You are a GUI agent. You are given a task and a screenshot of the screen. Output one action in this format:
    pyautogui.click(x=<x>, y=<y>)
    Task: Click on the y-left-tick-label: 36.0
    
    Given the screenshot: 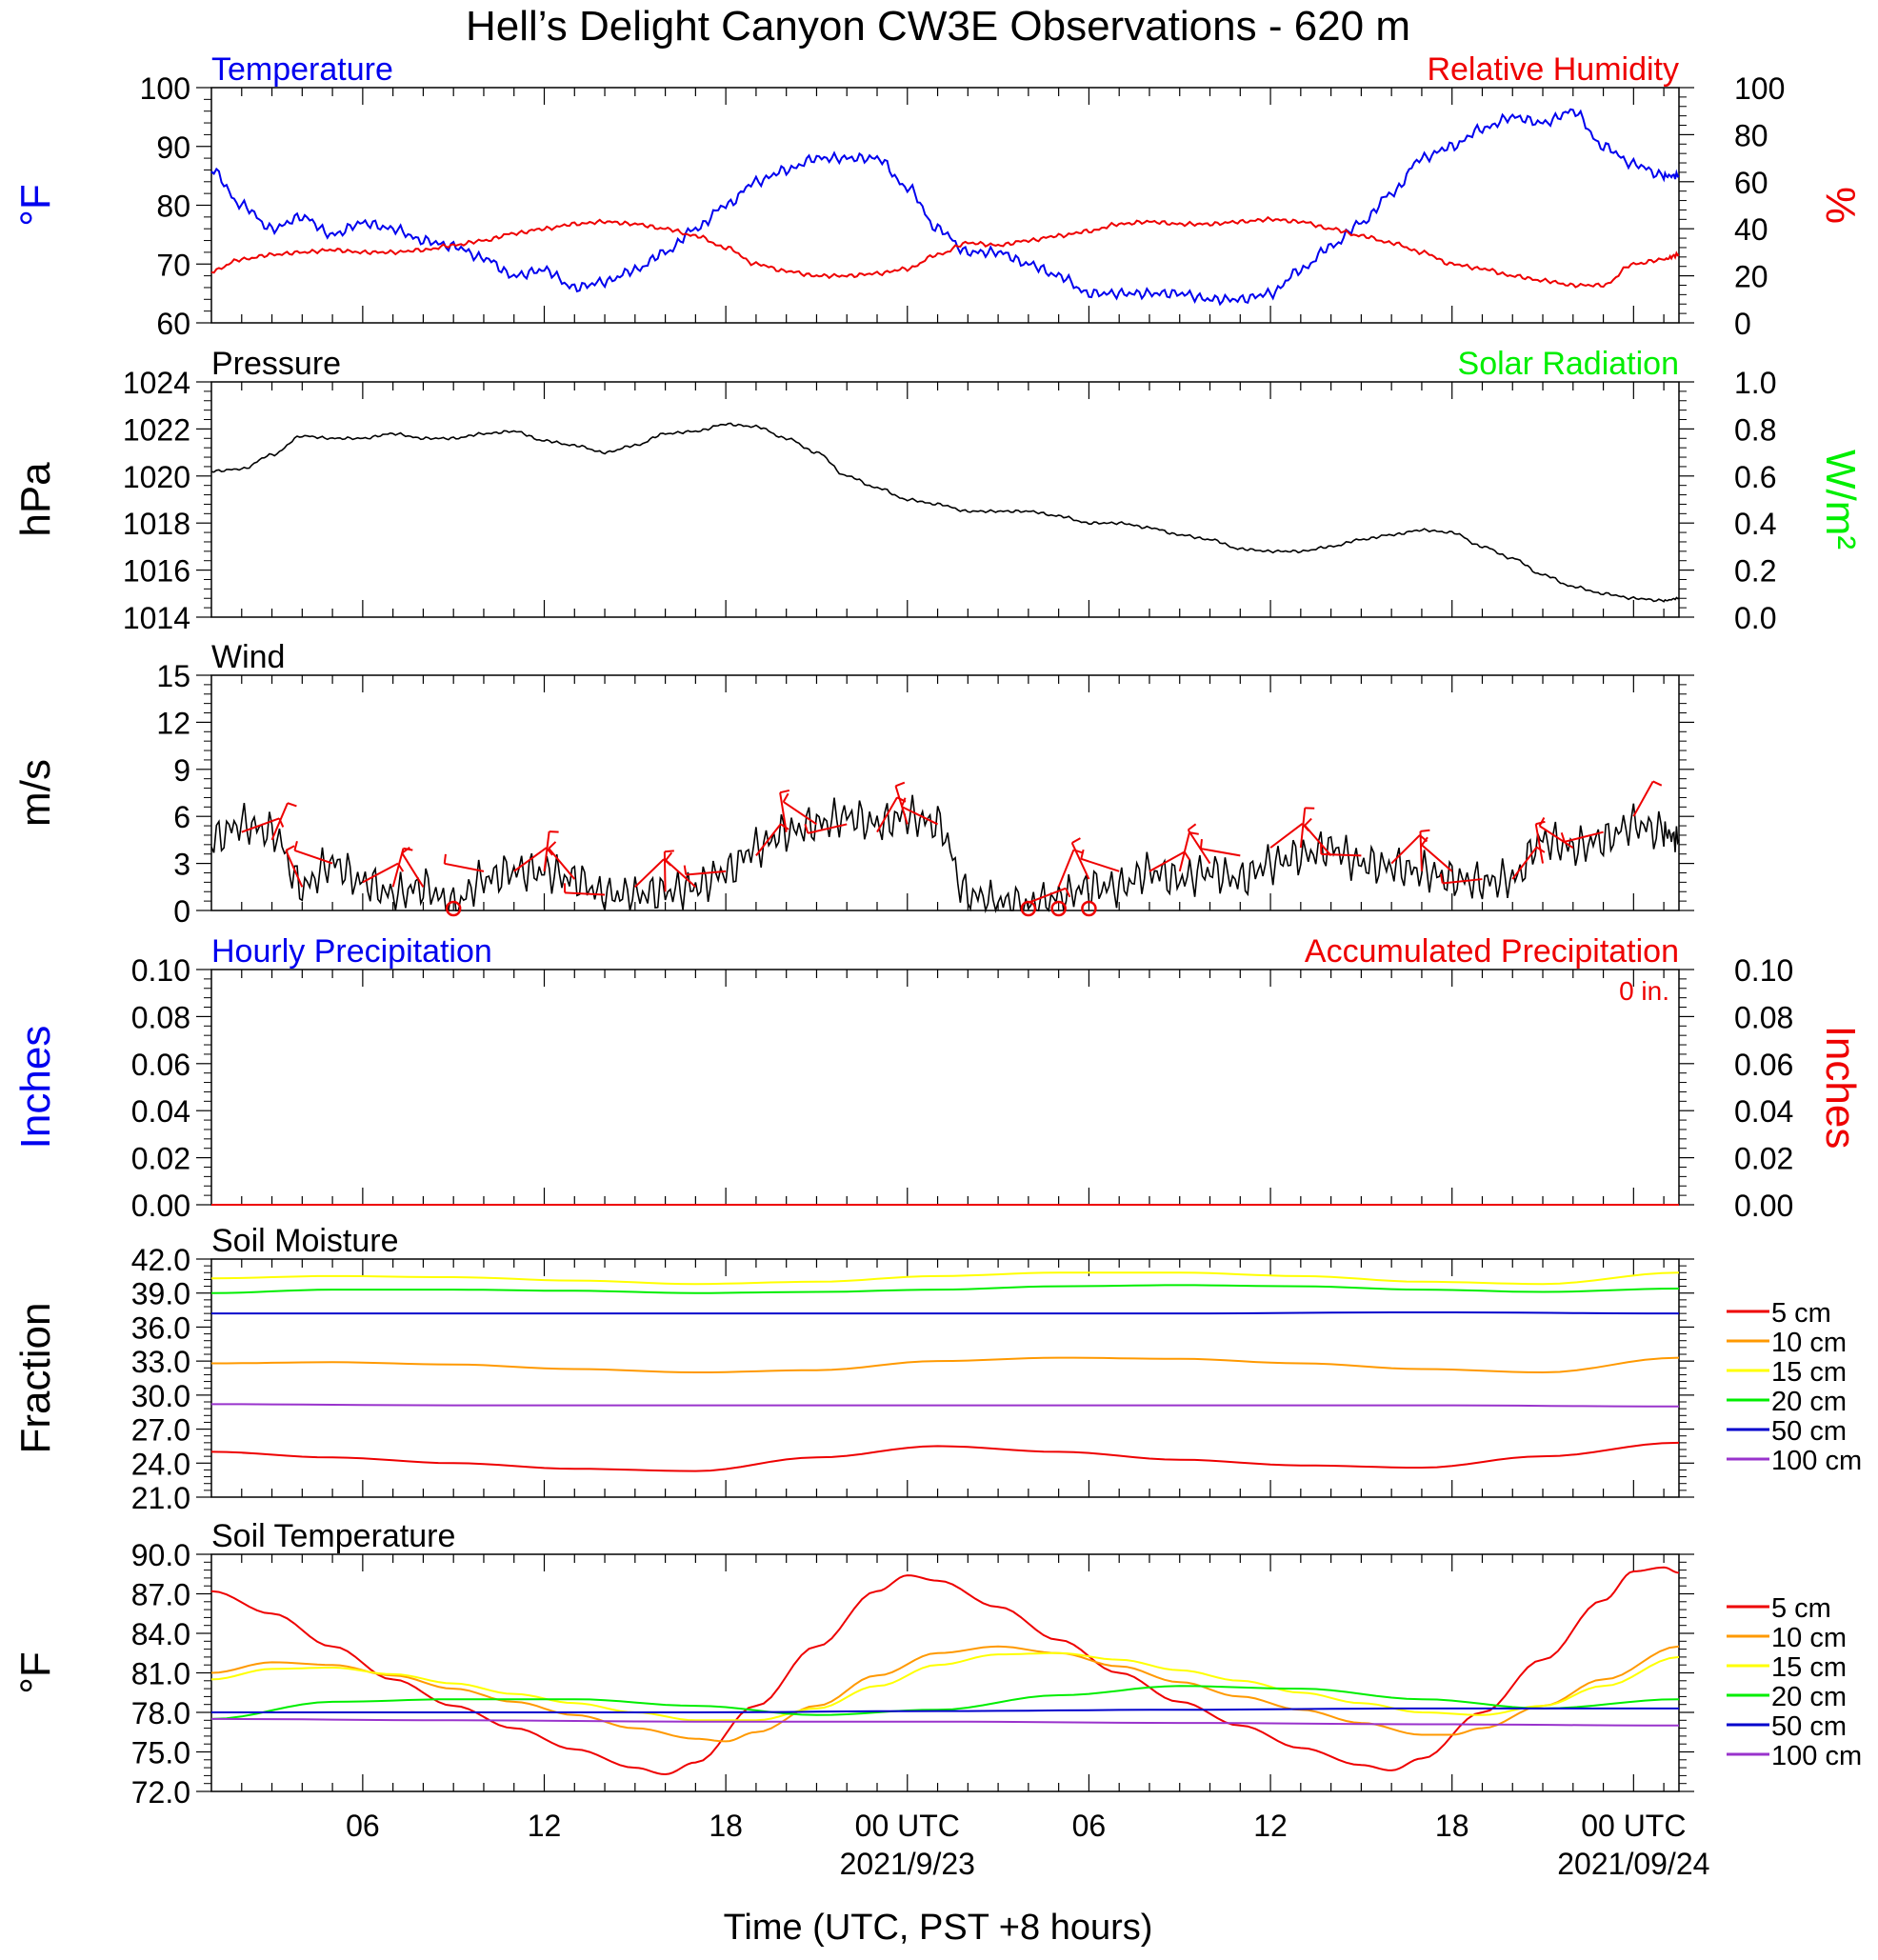 What is the action you would take?
    pyautogui.click(x=160, y=1327)
    